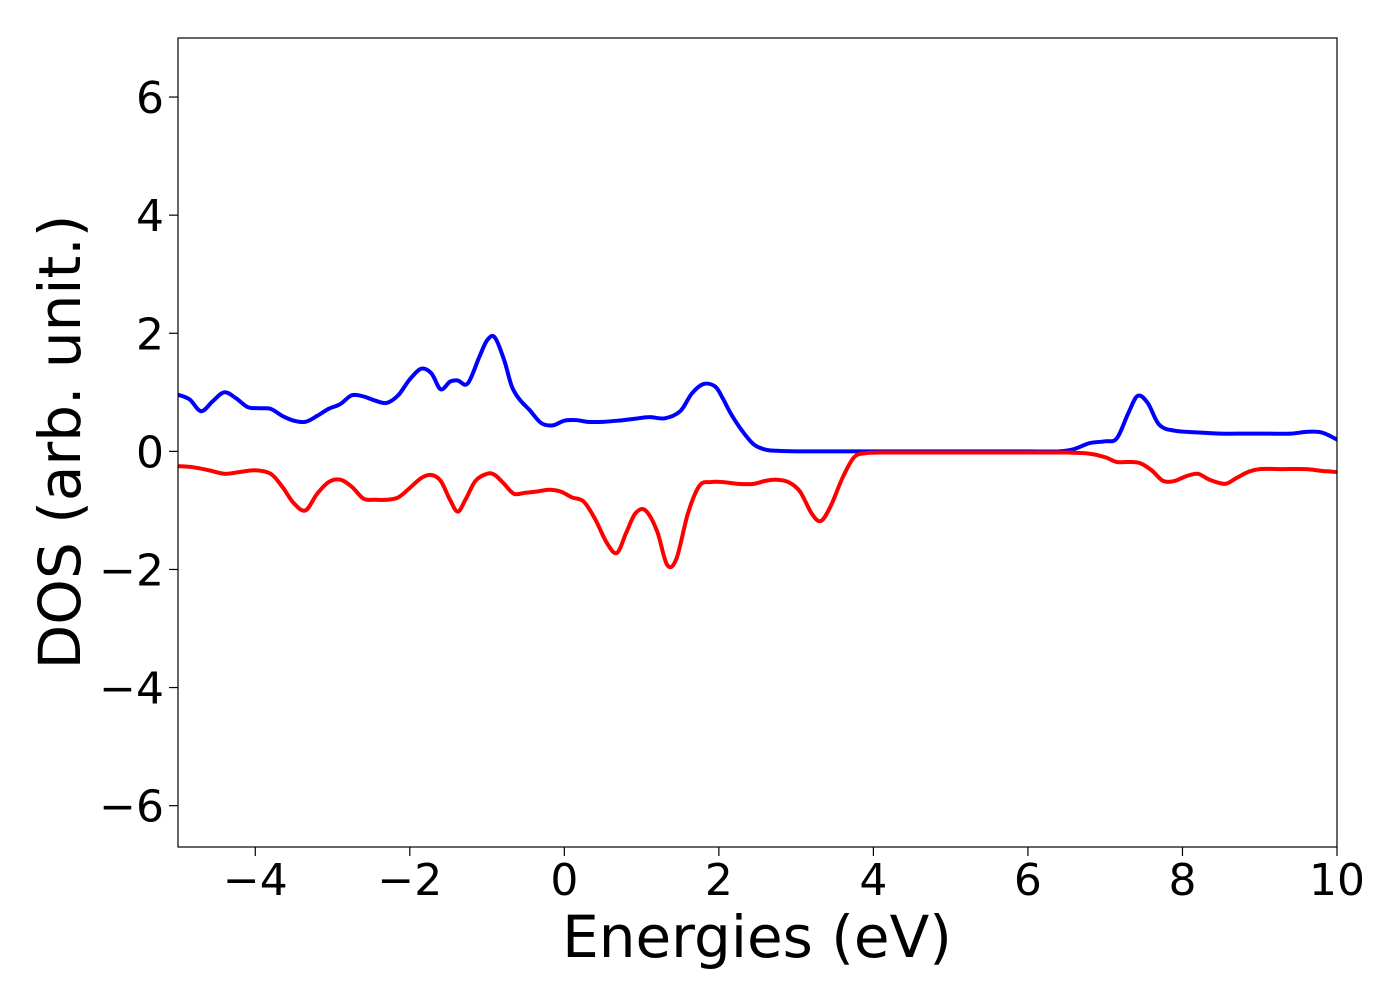  I want to click on x-tick-label: −2, so click(409, 880).